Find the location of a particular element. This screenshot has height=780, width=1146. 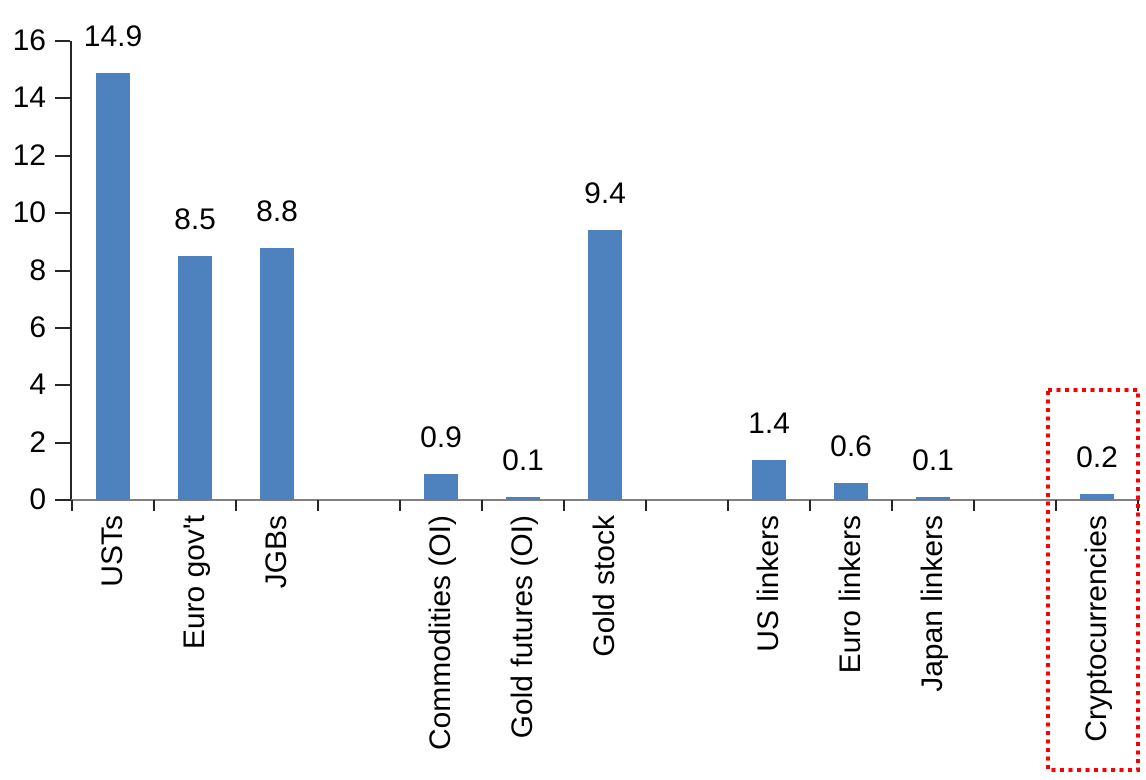

bar-value-label-jgbs: 8.8 is located at coordinates (277, 211).